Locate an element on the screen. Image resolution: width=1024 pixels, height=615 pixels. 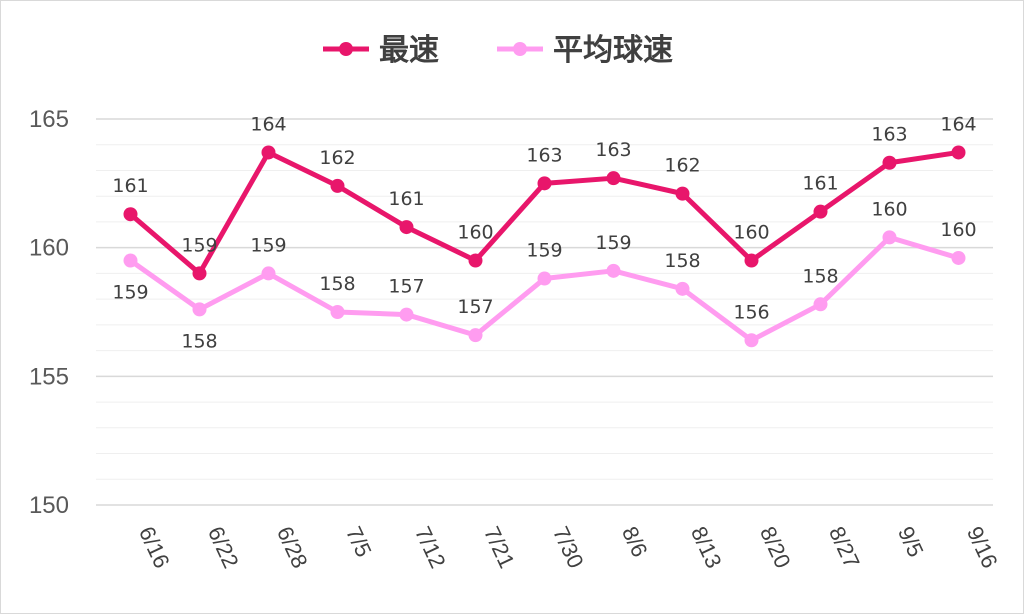
y-tick-label: 160 is located at coordinates (49, 248).